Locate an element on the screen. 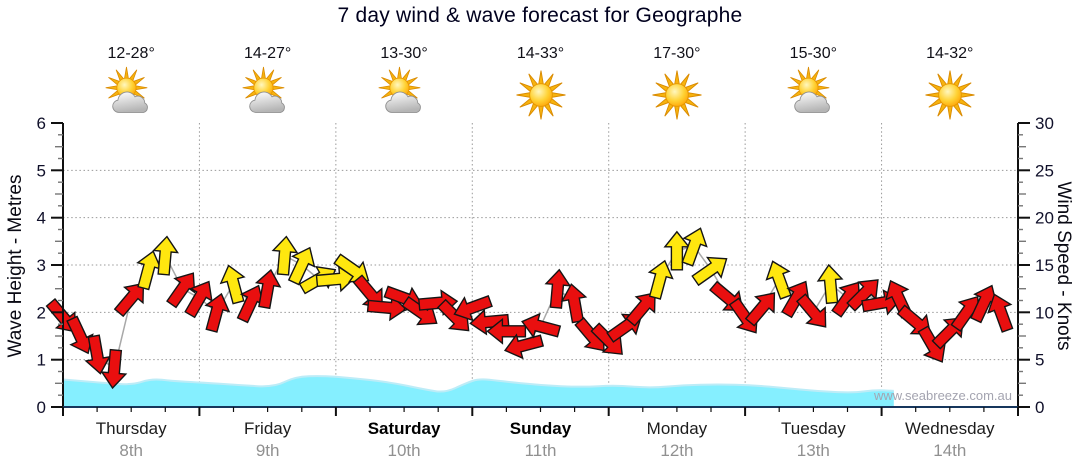 Image resolution: width=1080 pixels, height=475 pixels. day-date-sunday: 11th is located at coordinates (540, 450).